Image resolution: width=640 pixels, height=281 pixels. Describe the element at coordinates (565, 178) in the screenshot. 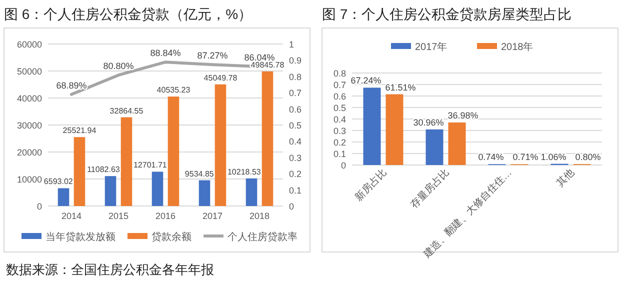

I see `x-tick-label: 其他` at that location.